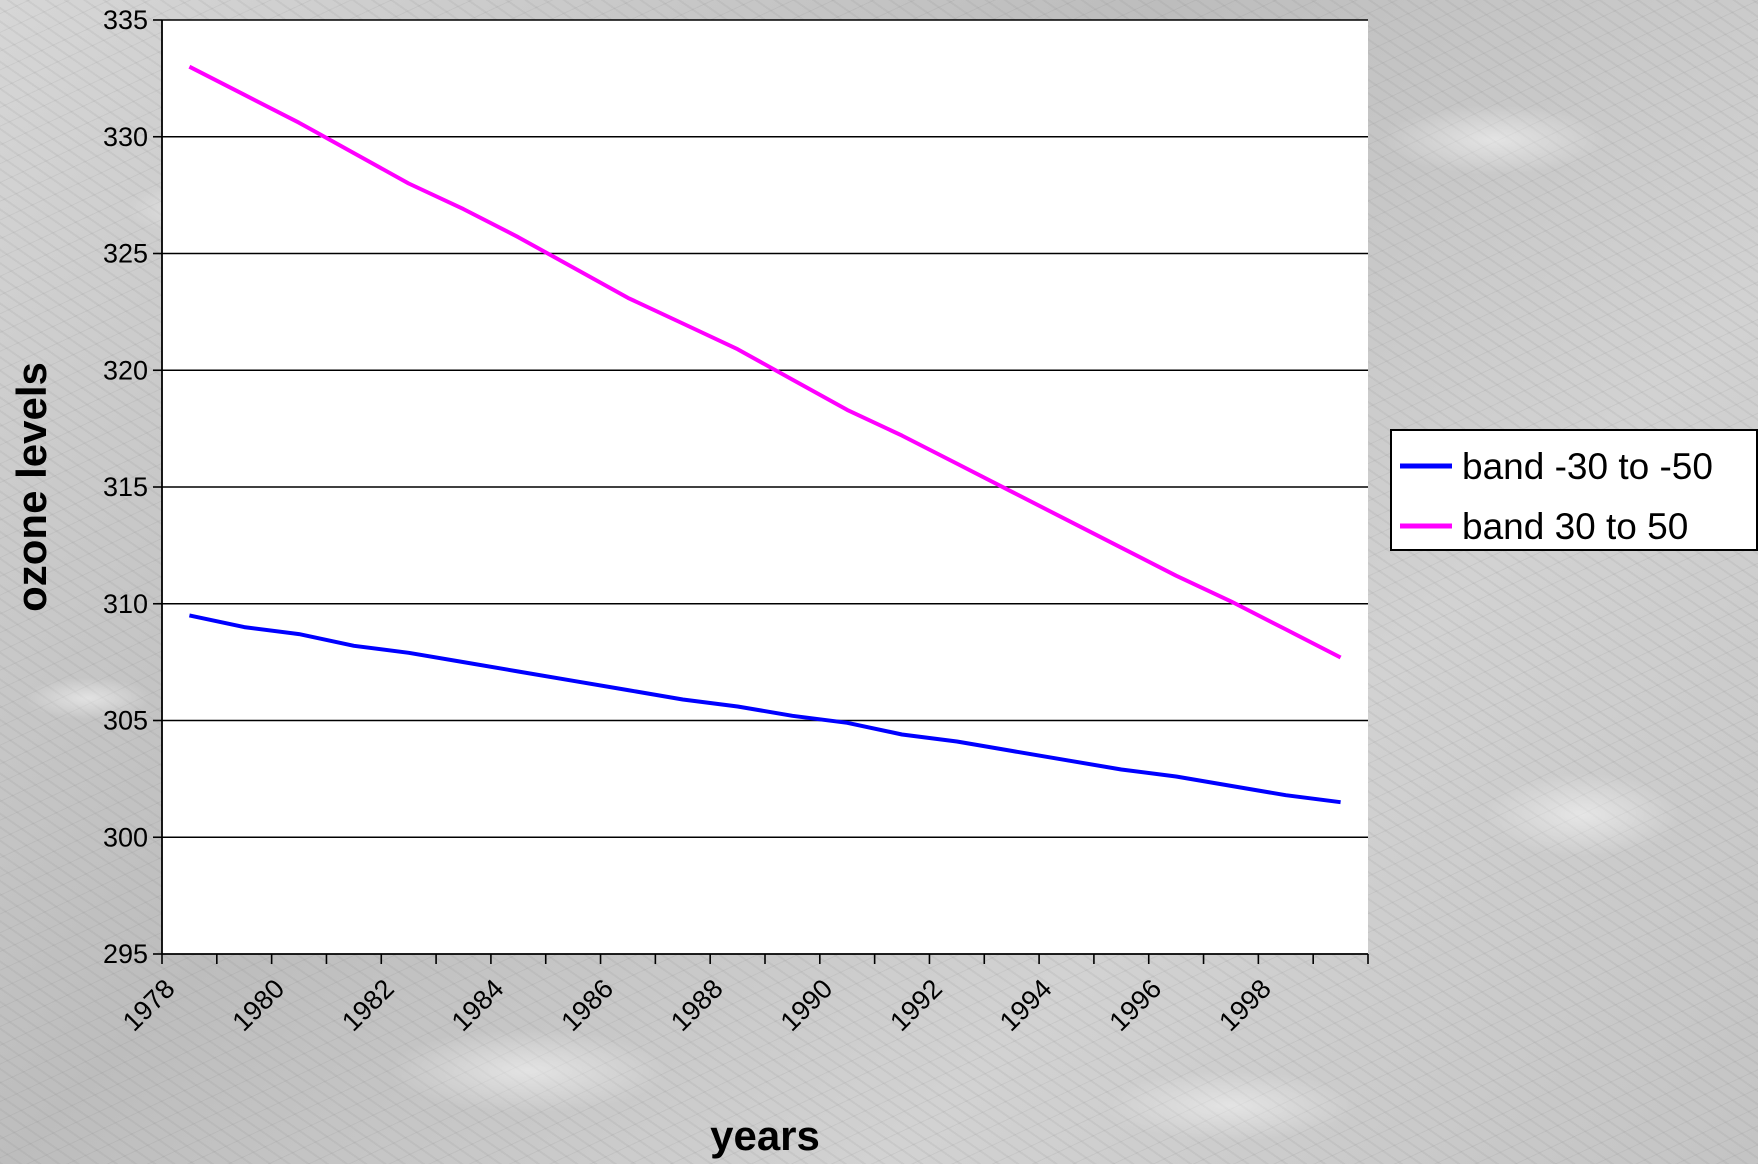  Describe the element at coordinates (31, 487) in the screenshot. I see `y-axis-title: ozone levels` at that location.